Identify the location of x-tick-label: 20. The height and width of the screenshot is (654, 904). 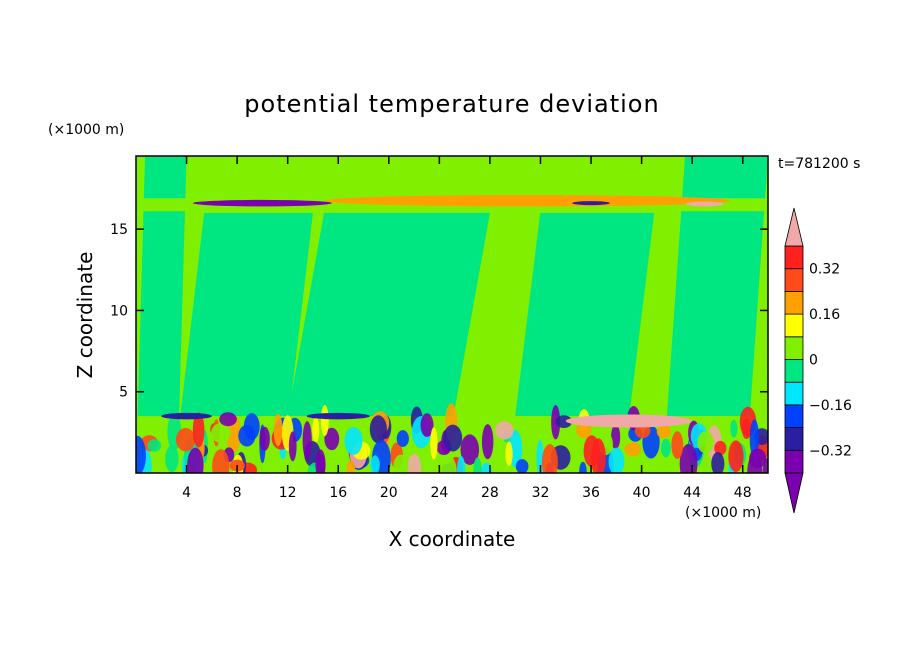
(389, 493).